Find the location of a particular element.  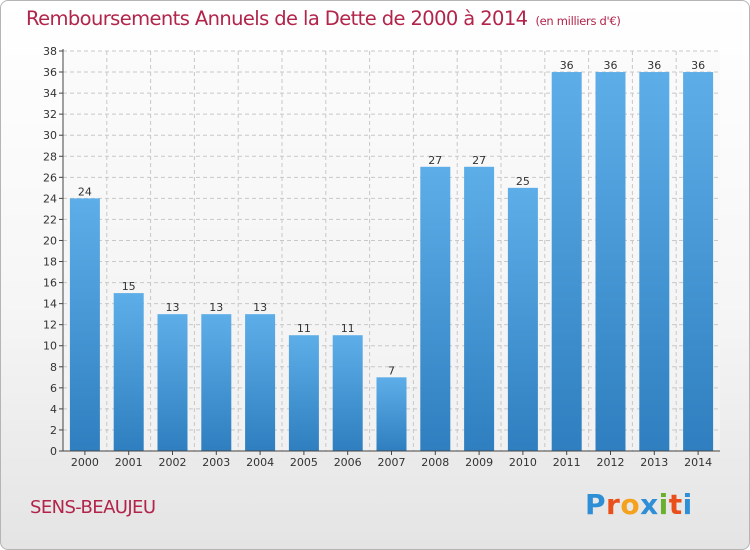

bar-2012 is located at coordinates (610, 261).